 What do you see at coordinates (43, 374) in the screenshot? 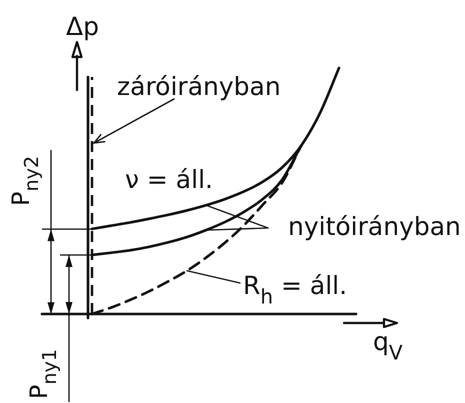
I see `text: Pny1` at bounding box center [43, 374].